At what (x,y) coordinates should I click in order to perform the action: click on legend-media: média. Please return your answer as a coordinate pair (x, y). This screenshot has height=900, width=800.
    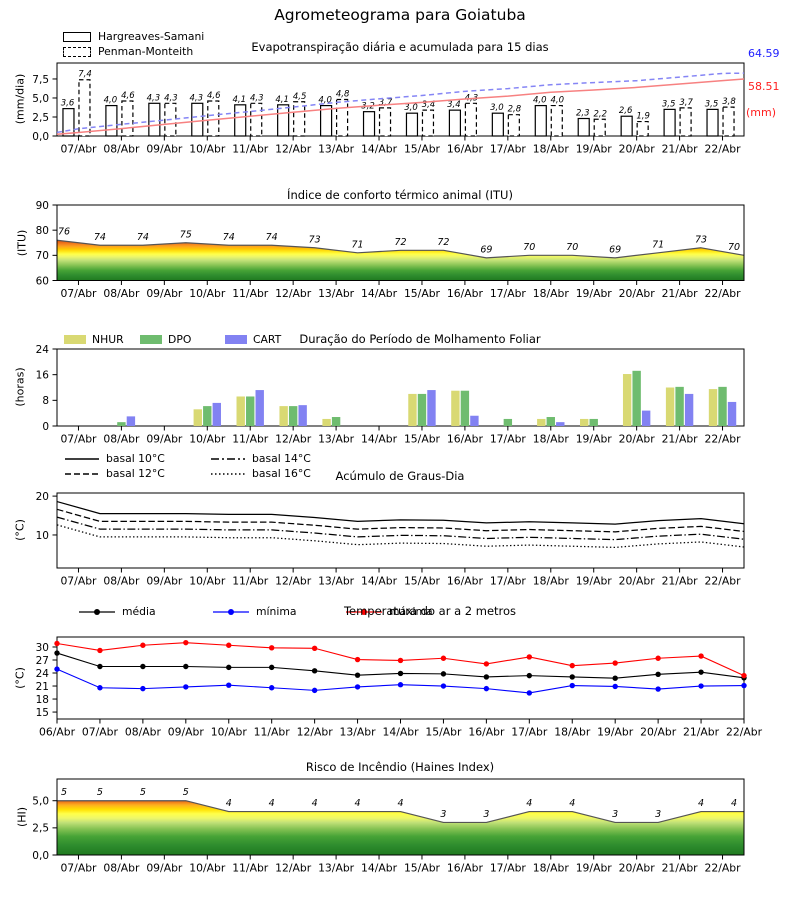
    Looking at the image, I should click on (117, 611).